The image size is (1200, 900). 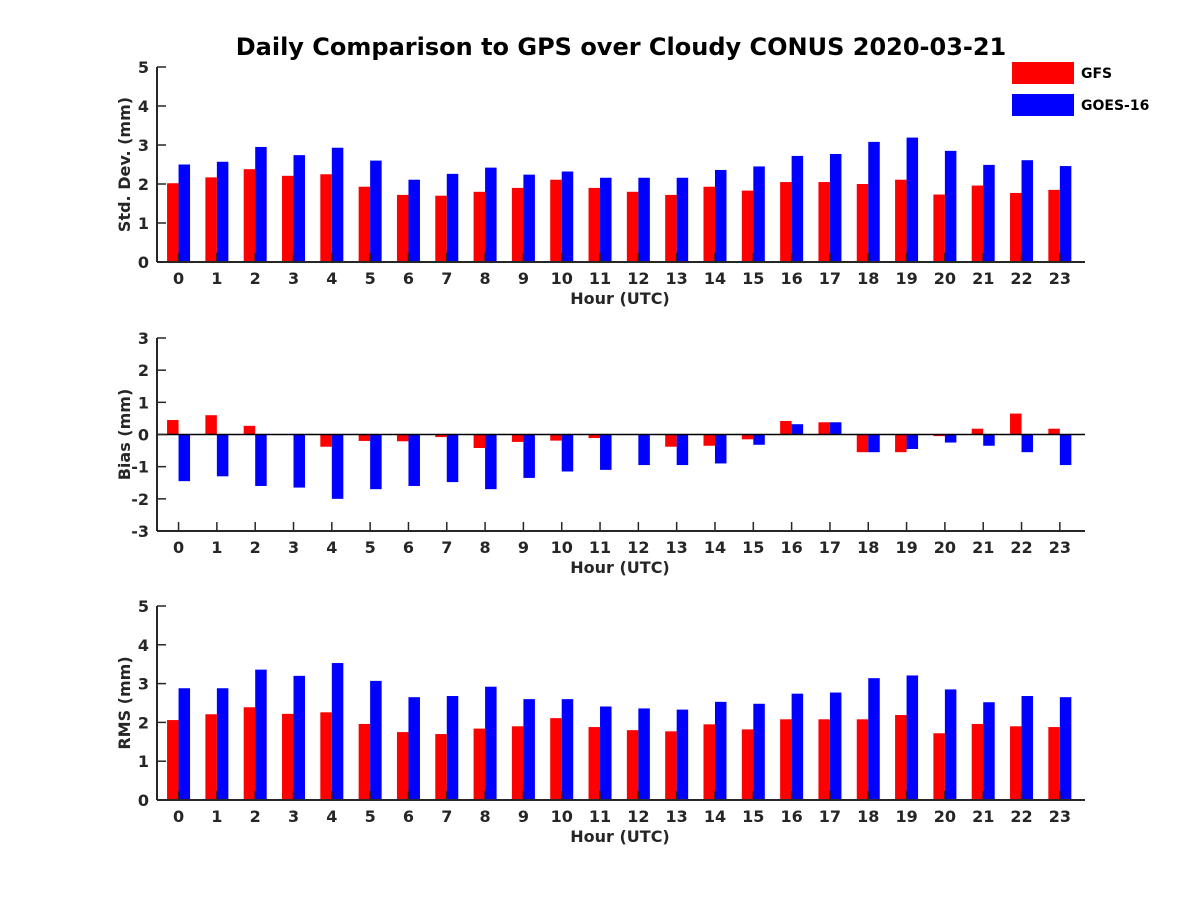 I want to click on x-tick-label: 12, so click(x=638, y=547).